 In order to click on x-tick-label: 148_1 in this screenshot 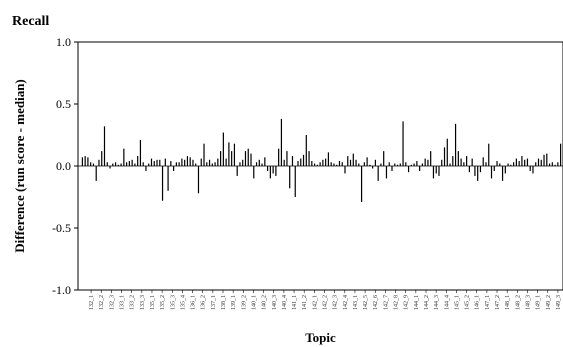, I will do `click(508, 302)`.